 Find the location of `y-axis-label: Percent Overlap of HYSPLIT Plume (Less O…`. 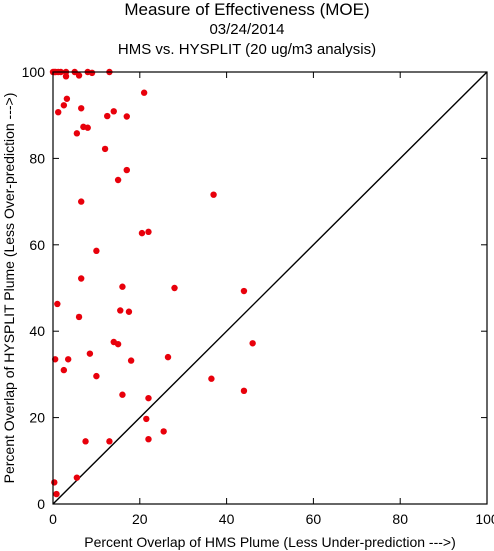

y-axis-label: Percent Overlap of HYSPLIT Plume (Less O… is located at coordinates (9, 288).